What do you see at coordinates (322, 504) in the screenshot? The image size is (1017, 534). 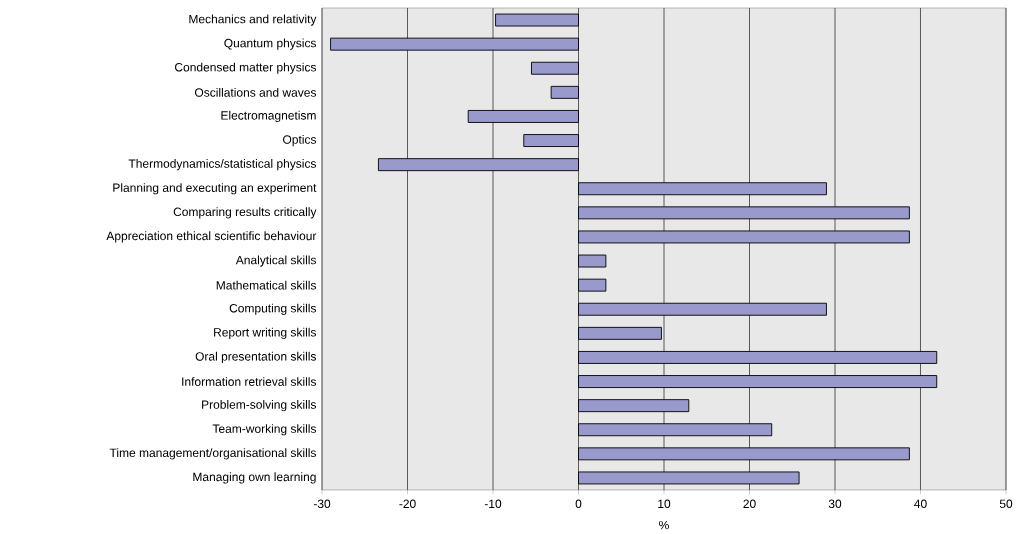 I see `x-tick-label: -30` at bounding box center [322, 504].